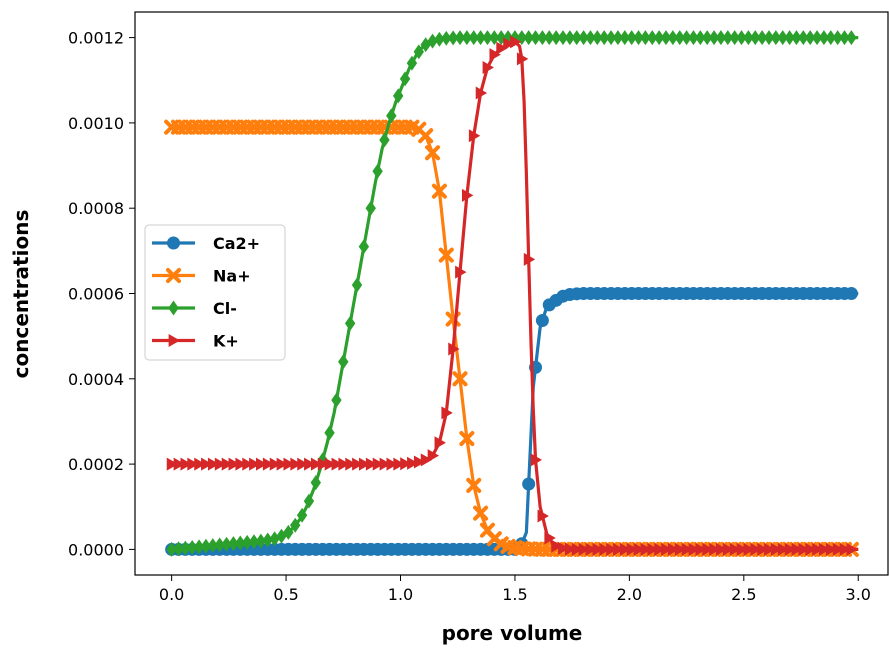 This screenshot has height=648, width=889. What do you see at coordinates (858, 594) in the screenshot?
I see `x-tick-label: 3.0` at bounding box center [858, 594].